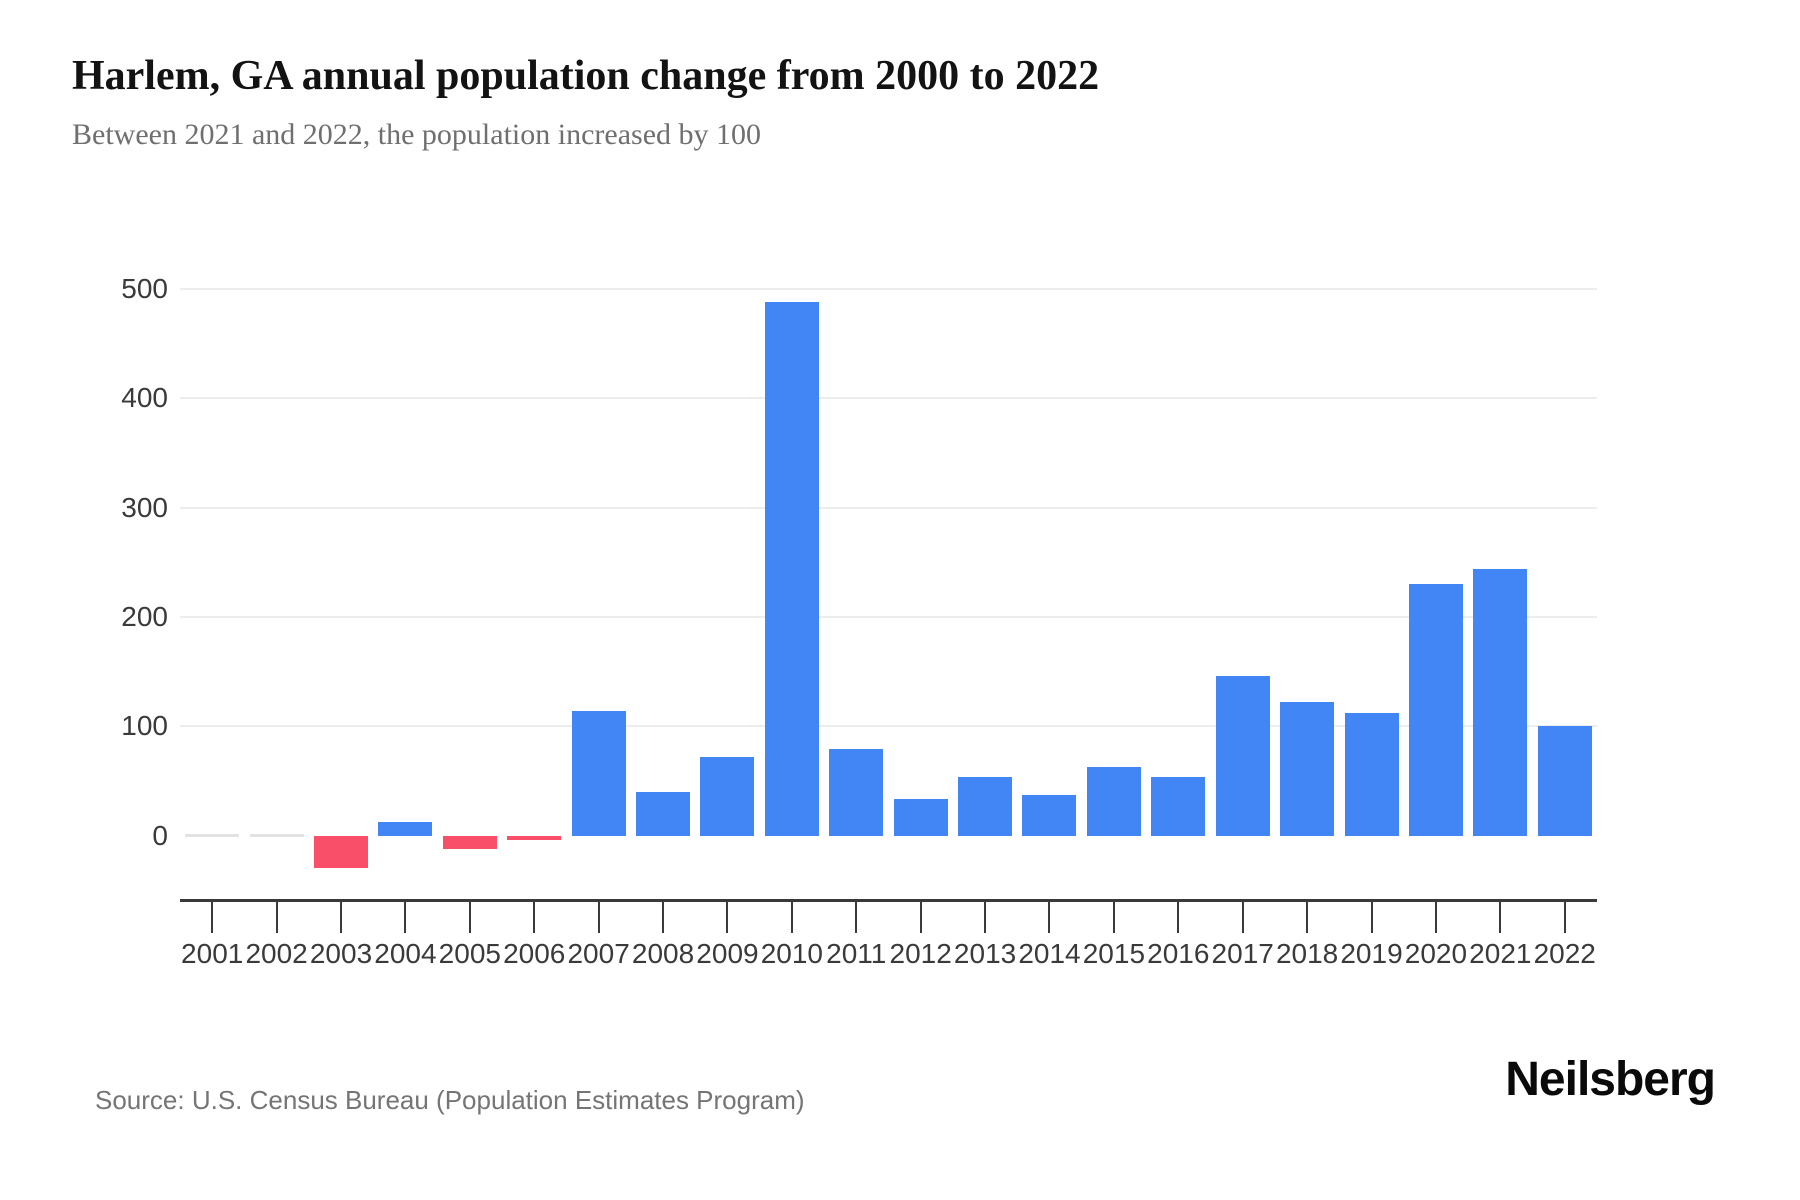 This screenshot has width=1800, height=1200. What do you see at coordinates (598, 773) in the screenshot?
I see `bar-2007` at bounding box center [598, 773].